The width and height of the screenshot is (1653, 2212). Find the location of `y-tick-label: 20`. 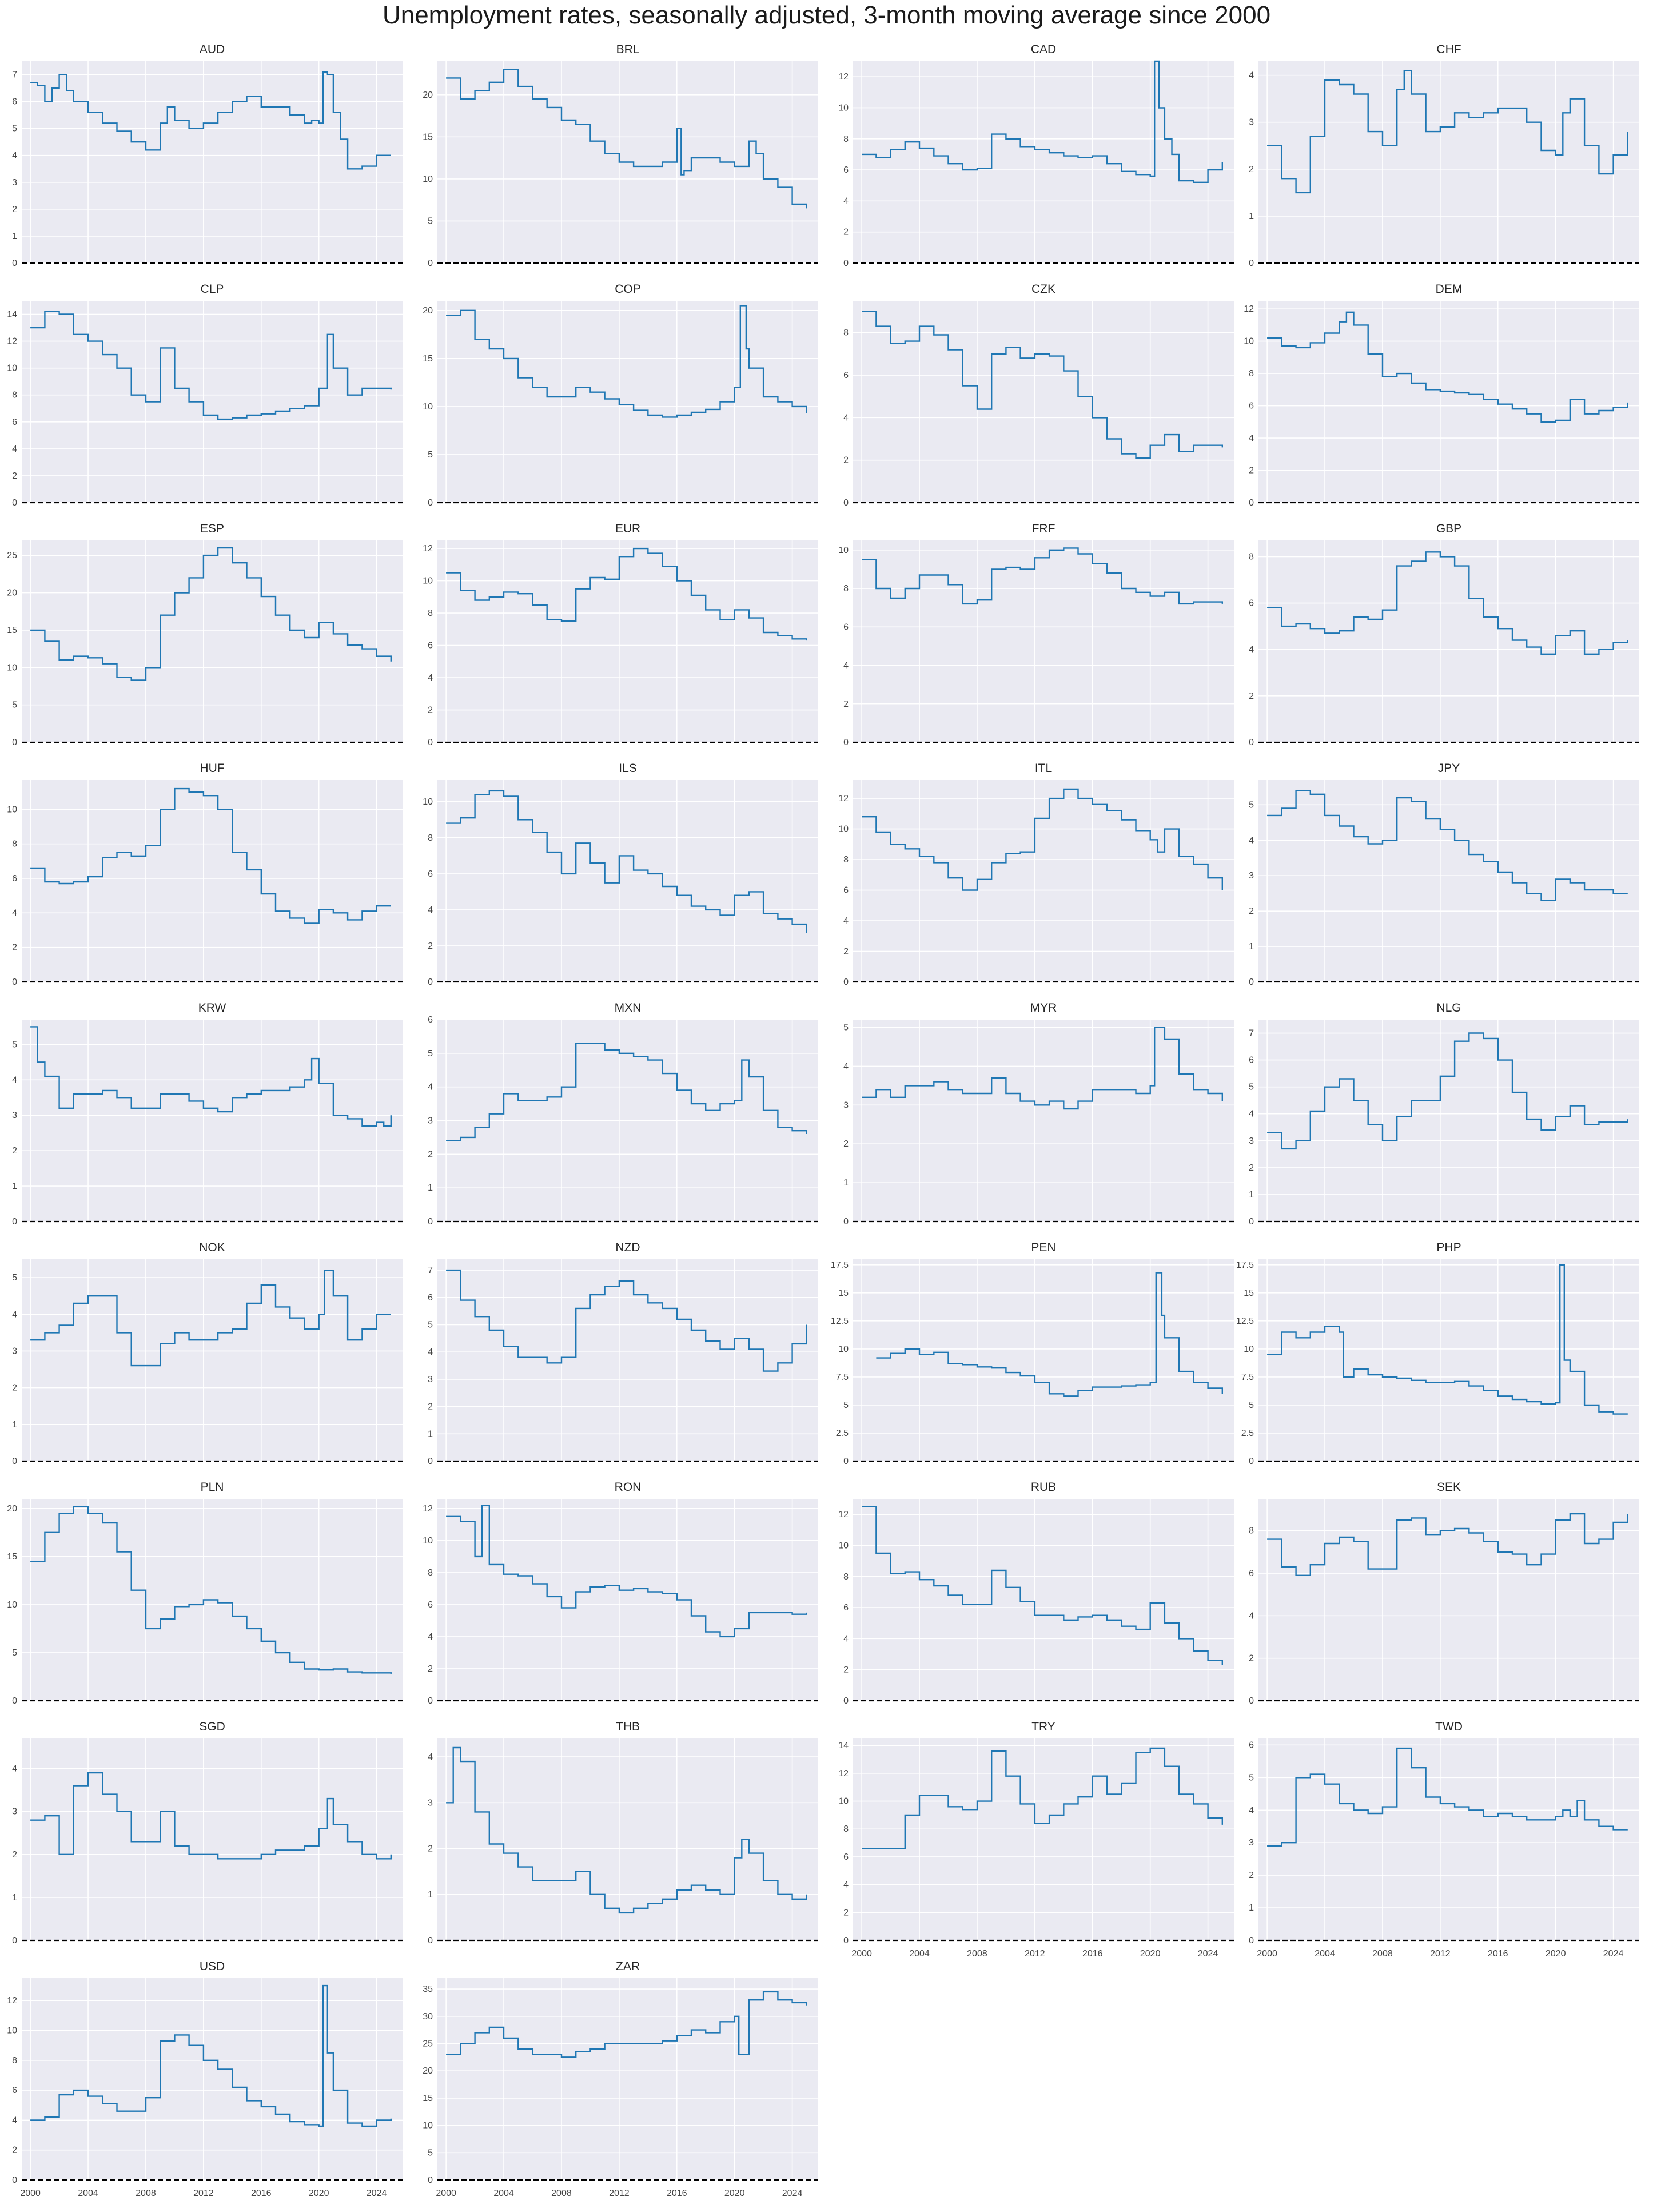

y-tick-label: 20 is located at coordinates (428, 2071).